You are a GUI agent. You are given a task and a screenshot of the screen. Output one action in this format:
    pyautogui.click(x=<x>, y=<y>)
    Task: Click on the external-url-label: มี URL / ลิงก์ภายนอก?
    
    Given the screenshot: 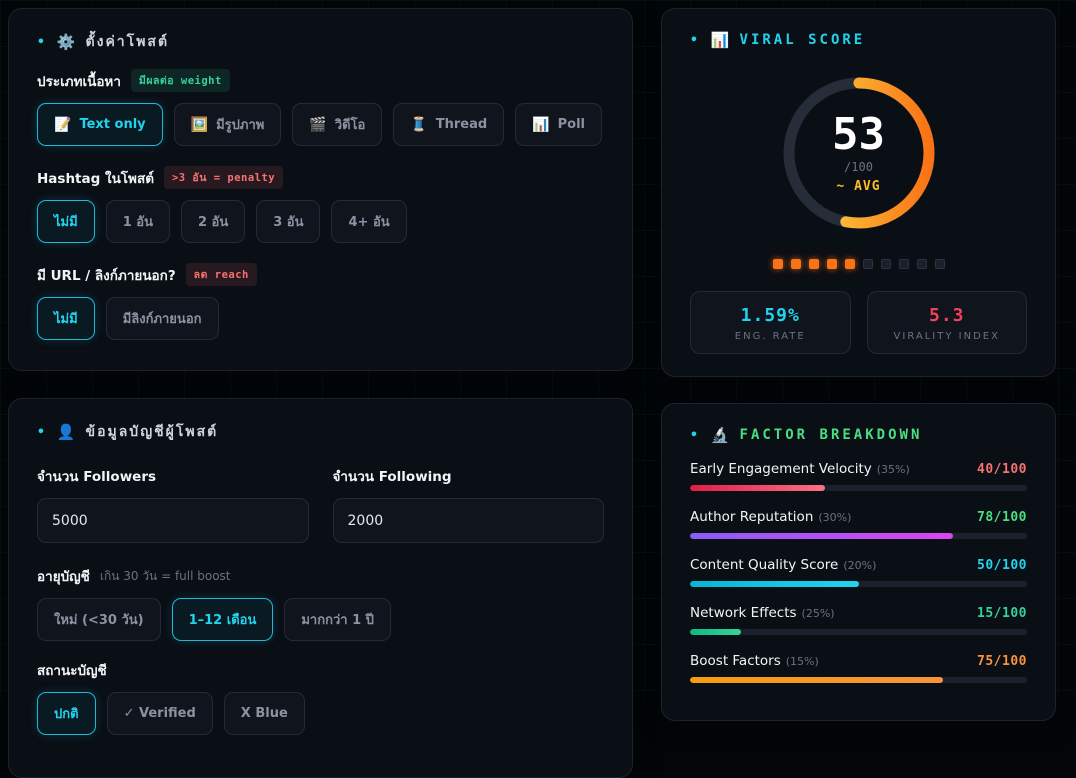 What is the action you would take?
    pyautogui.click(x=106, y=275)
    